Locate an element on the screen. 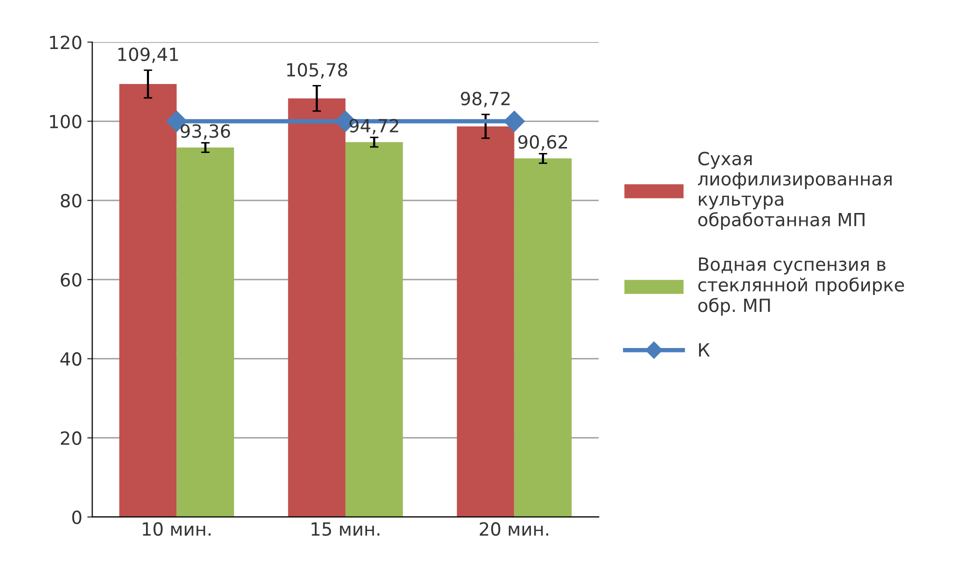 Image resolution: width=961 pixels, height=577 pixels. y-tick-label: 120 is located at coordinates (66, 43).